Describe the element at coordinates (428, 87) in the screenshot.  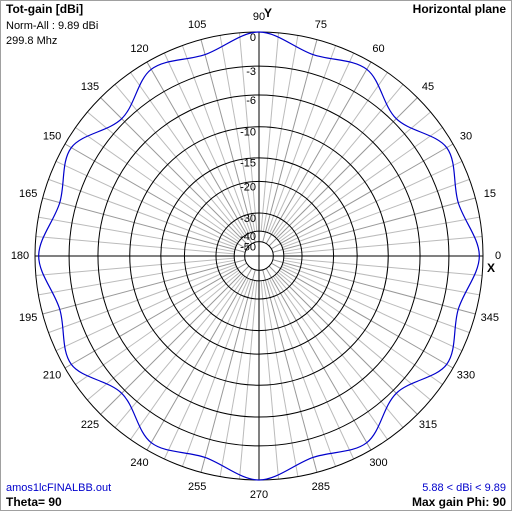
I see `angle-label: 45` at that location.